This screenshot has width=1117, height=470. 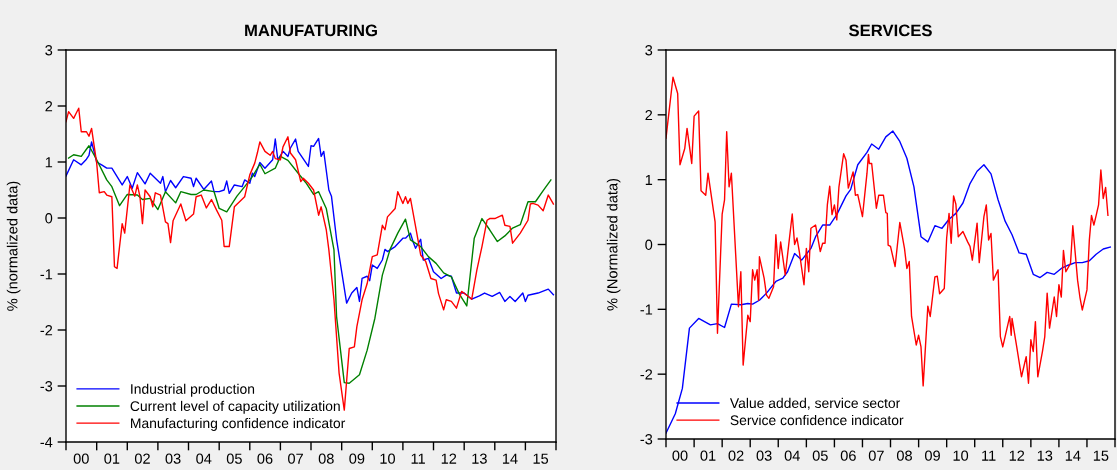 I want to click on legend-label: Service confidence indicator, so click(x=817, y=420).